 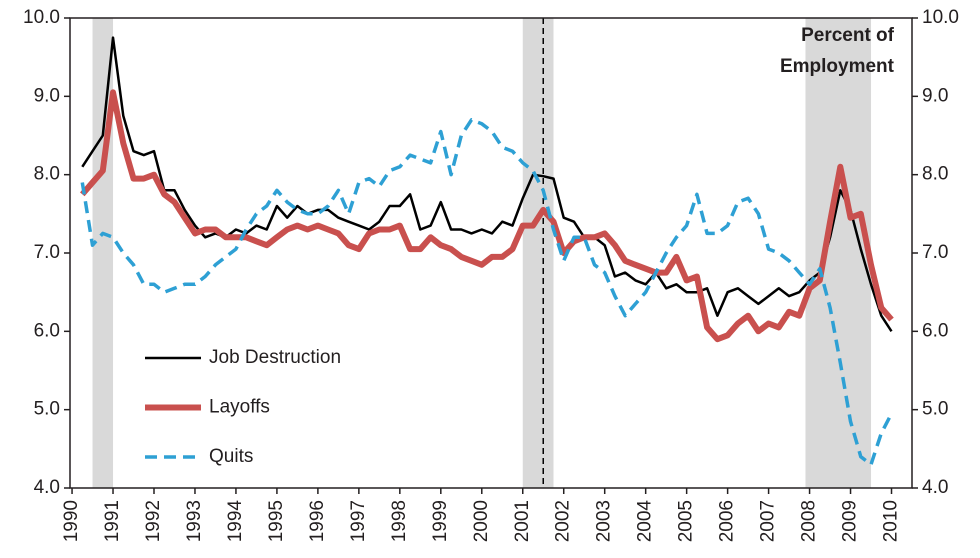 What do you see at coordinates (231, 456) in the screenshot?
I see `legend-label: Quits` at bounding box center [231, 456].